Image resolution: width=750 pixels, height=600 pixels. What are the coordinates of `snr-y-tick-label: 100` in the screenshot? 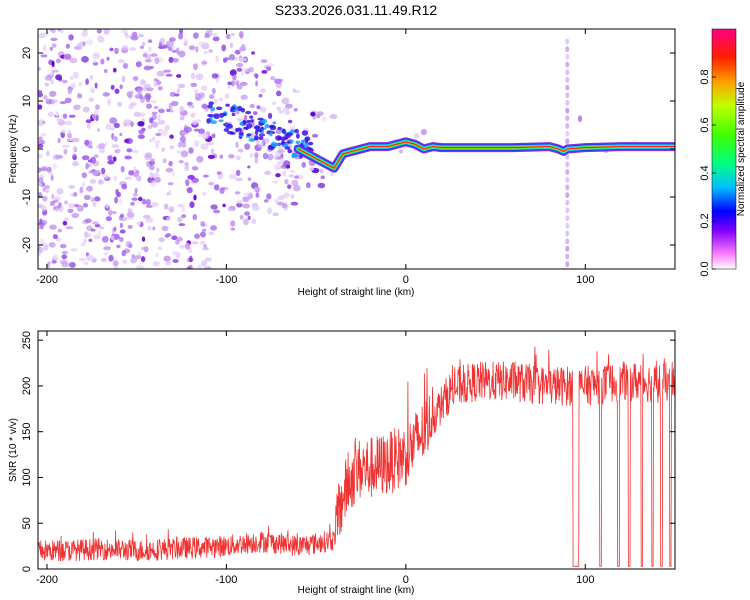 It's located at (27, 477).